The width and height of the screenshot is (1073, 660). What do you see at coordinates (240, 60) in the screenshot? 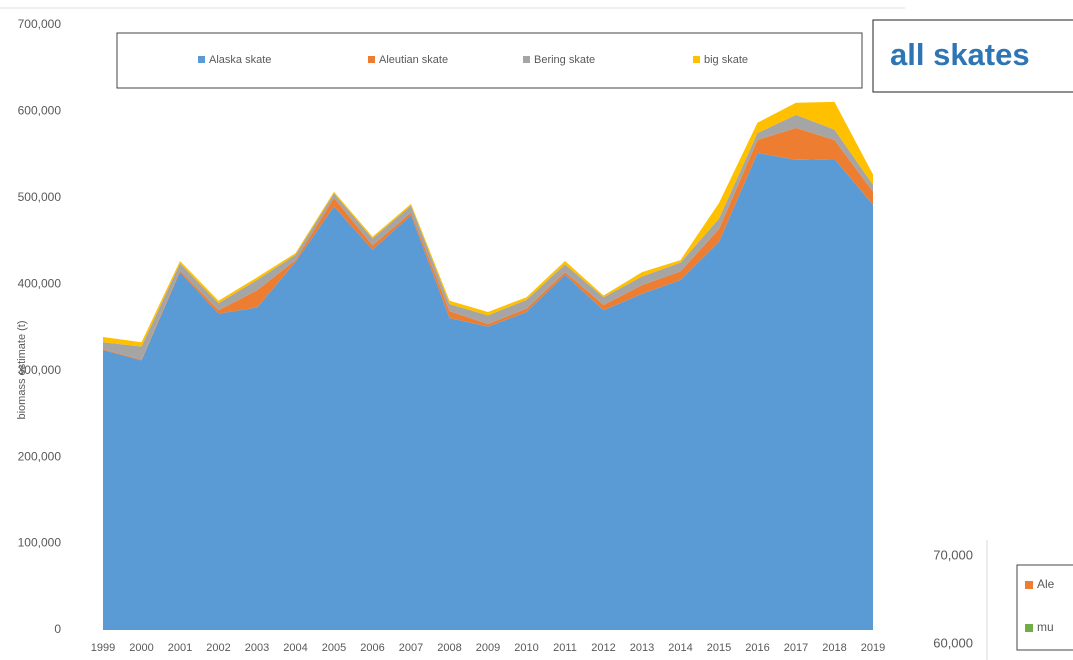
I see `legend-label: Alaska skate` at bounding box center [240, 60].